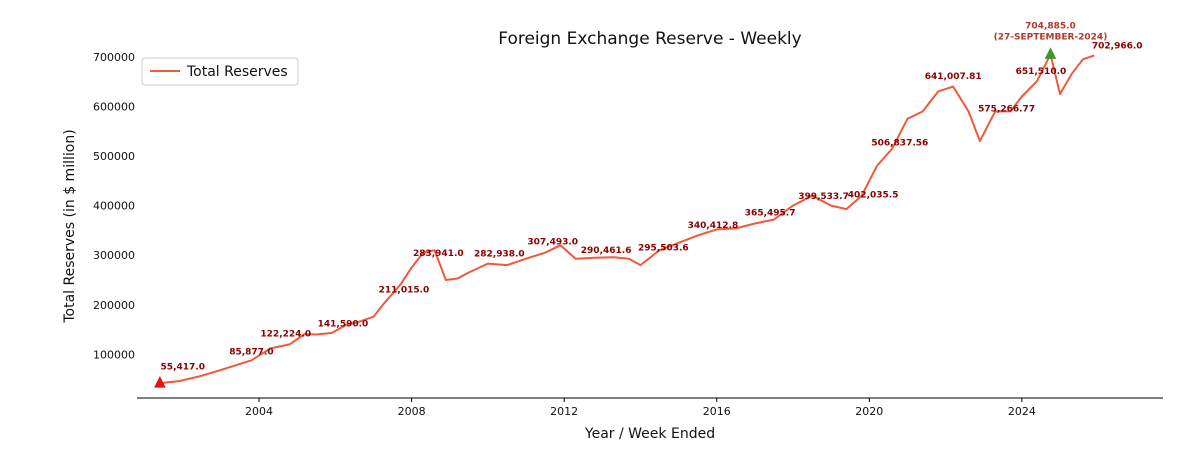 The height and width of the screenshot is (459, 1200). Describe the element at coordinates (640, 408) in the screenshot. I see `x-ticks: 2004 2008 2012 2016 2020 2024` at that location.